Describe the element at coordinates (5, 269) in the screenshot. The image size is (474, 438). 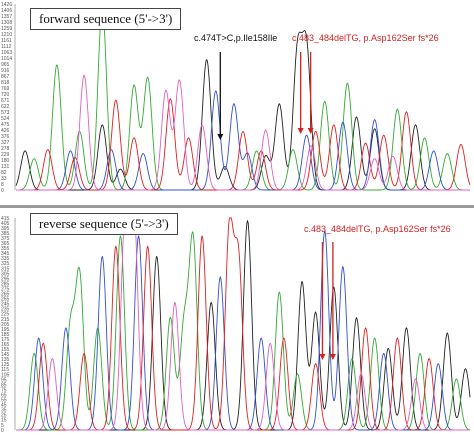
I see `reverse-y-tick-label: 315` at that location.